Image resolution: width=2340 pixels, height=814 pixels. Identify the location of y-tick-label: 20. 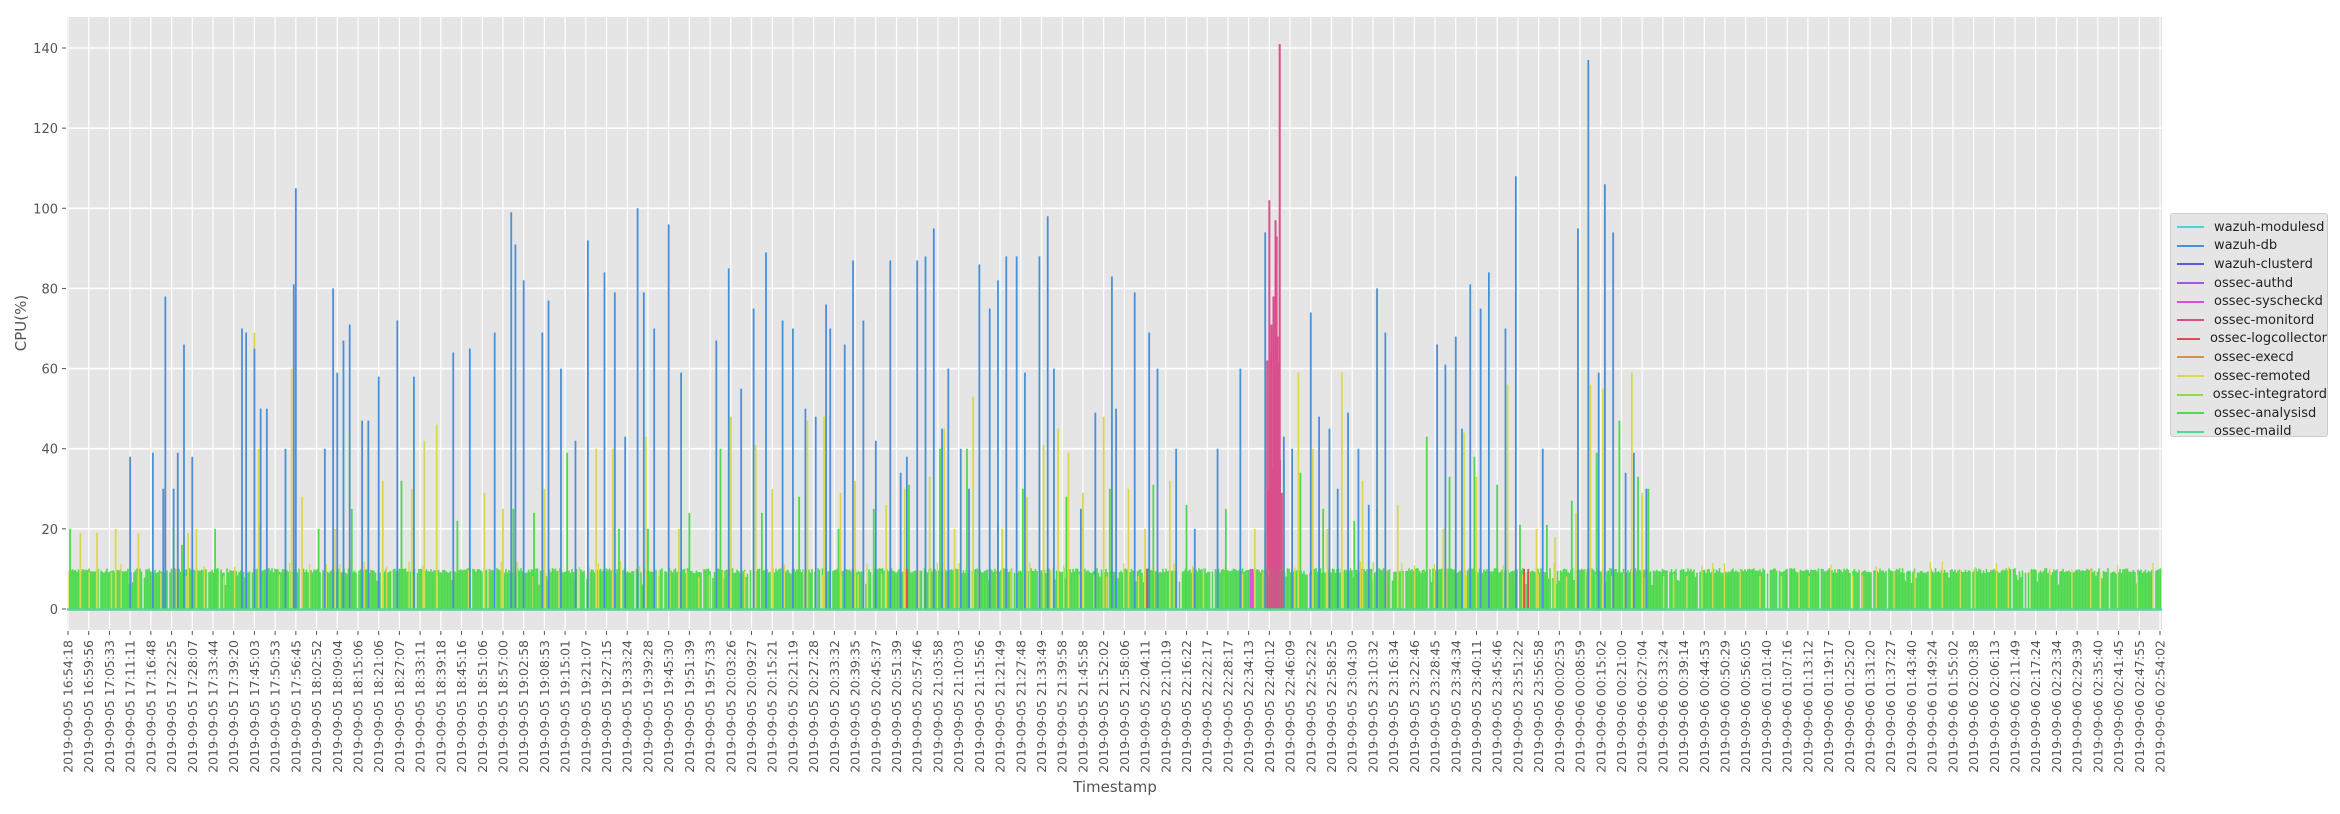
(49, 530).